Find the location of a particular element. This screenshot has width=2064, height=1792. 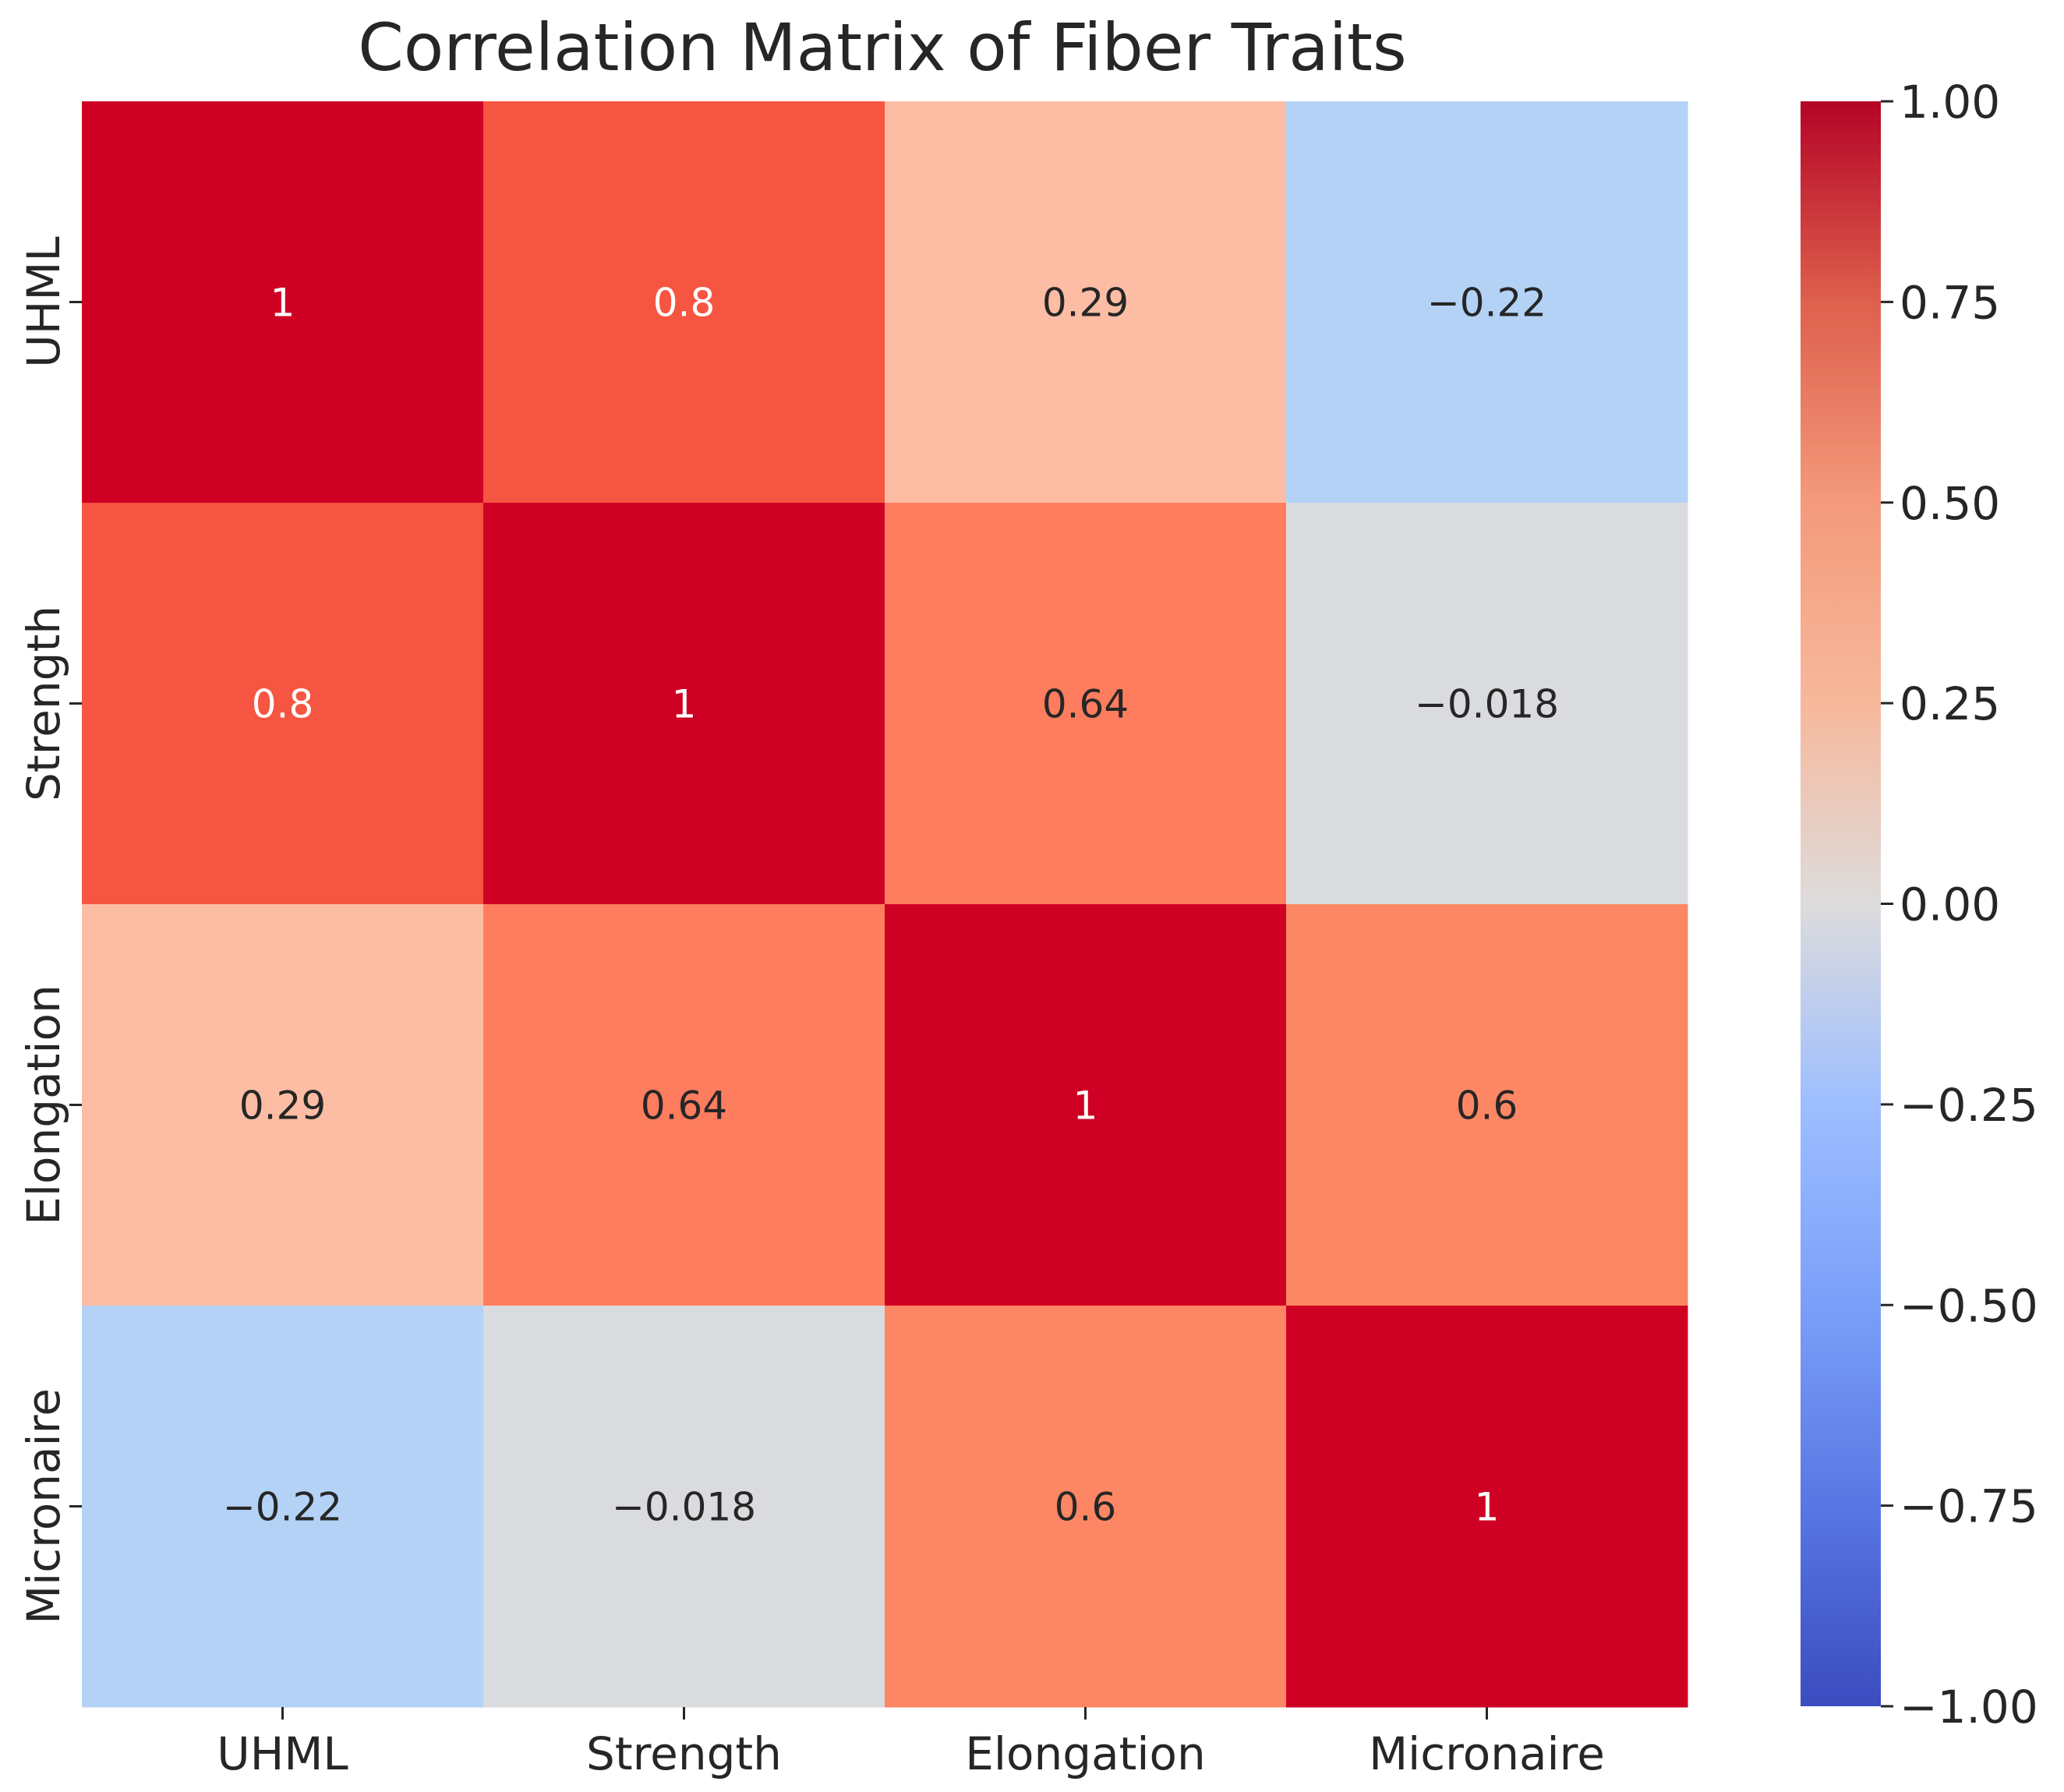

colorbar-tick-label: −1.00 is located at coordinates (1969, 1708).